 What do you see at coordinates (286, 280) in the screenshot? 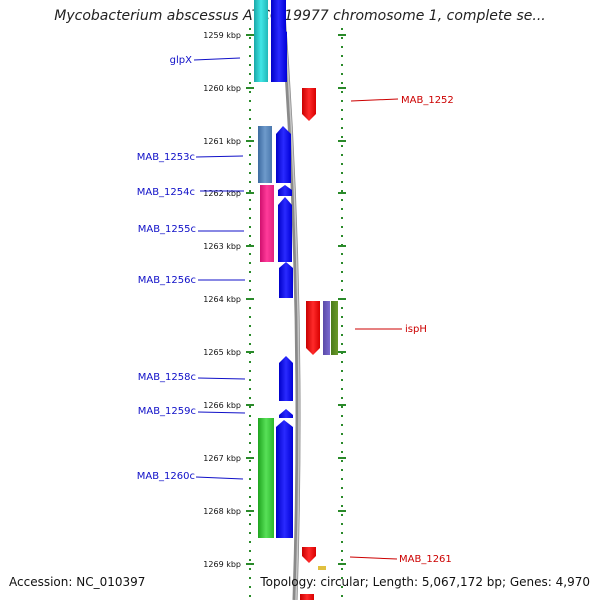
I see `gene-MAB_1256c` at bounding box center [286, 280].